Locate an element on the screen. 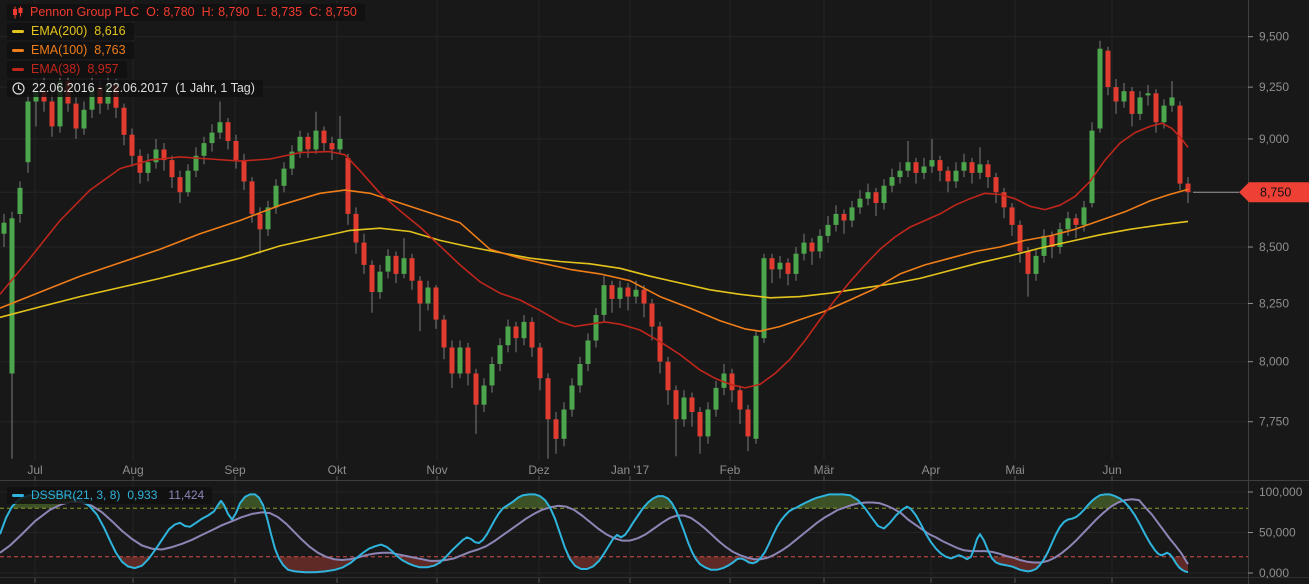  last-price-tag-label: 8,750 is located at coordinates (1275, 193).